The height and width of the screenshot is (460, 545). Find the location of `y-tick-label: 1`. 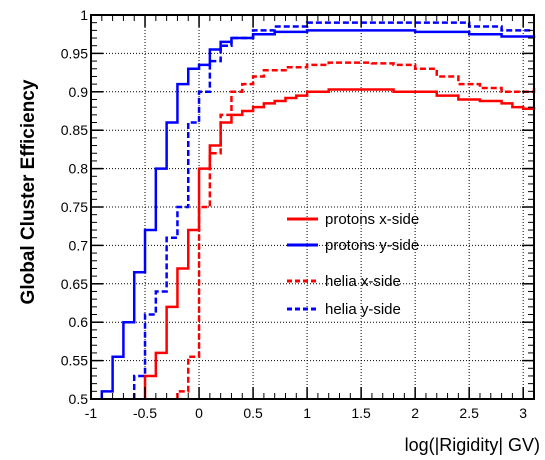

y-tick-label: 1 is located at coordinates (84, 15).